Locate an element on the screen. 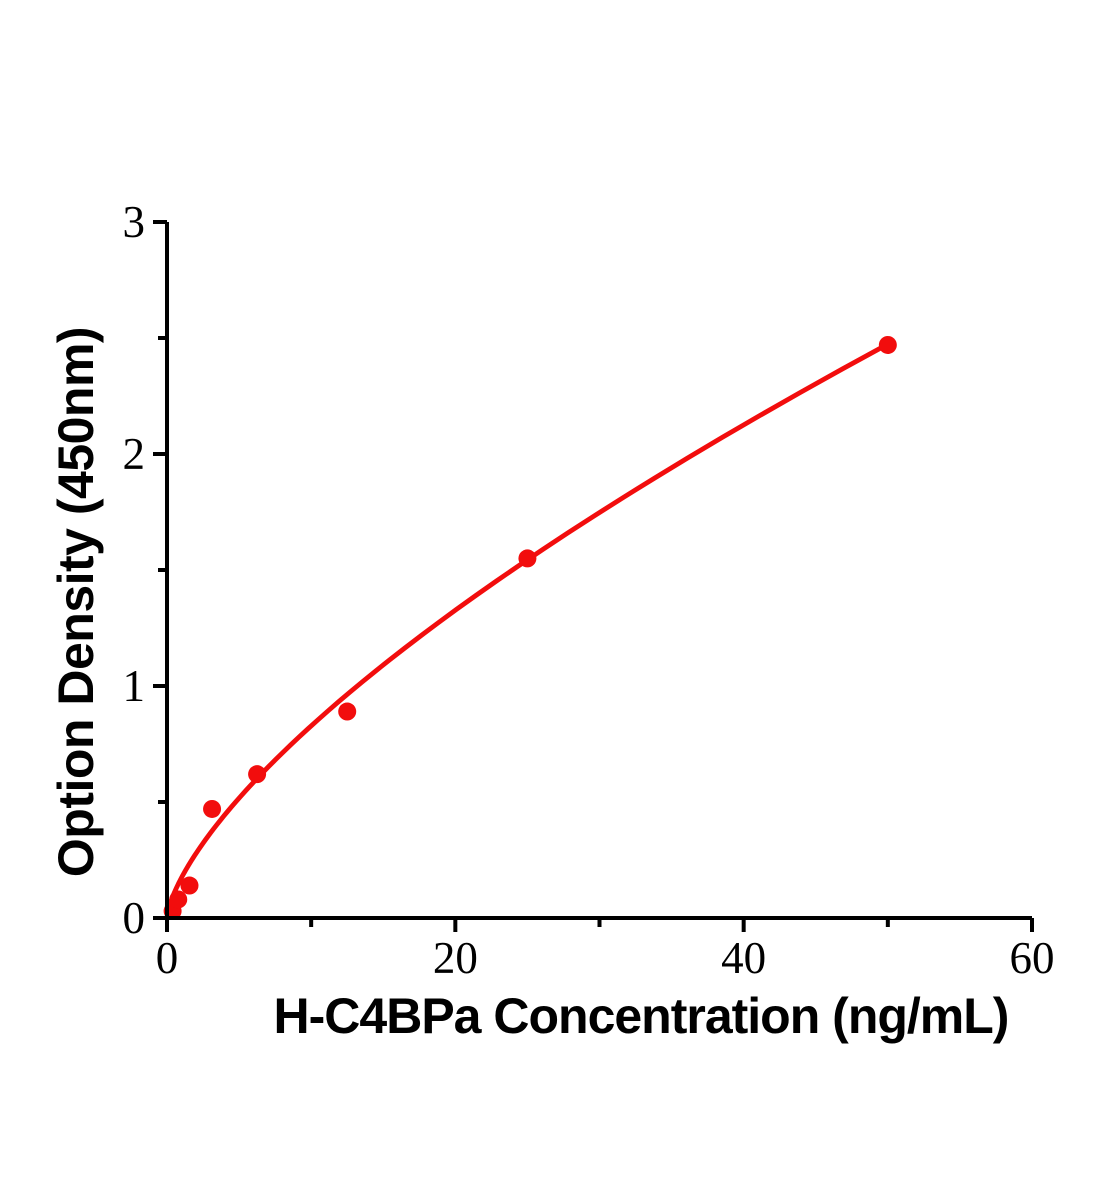 The width and height of the screenshot is (1104, 1200). x-tick-label: 60 is located at coordinates (1032, 958).